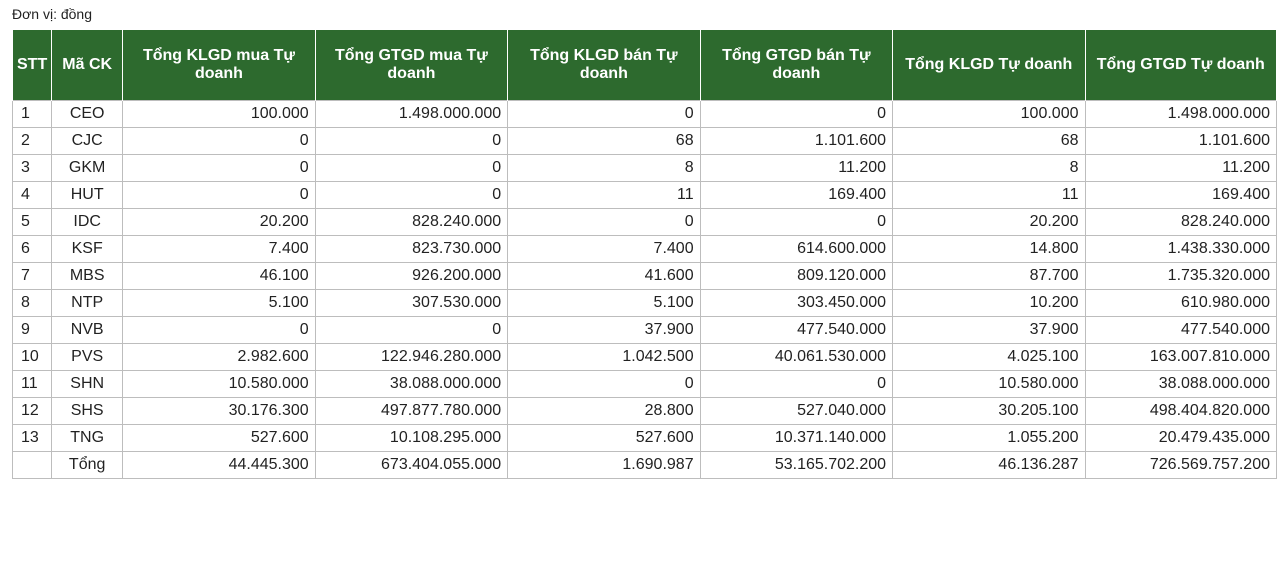 The height and width of the screenshot is (587, 1280). I want to click on cell-total-volume: 30.205.100, so click(989, 411).